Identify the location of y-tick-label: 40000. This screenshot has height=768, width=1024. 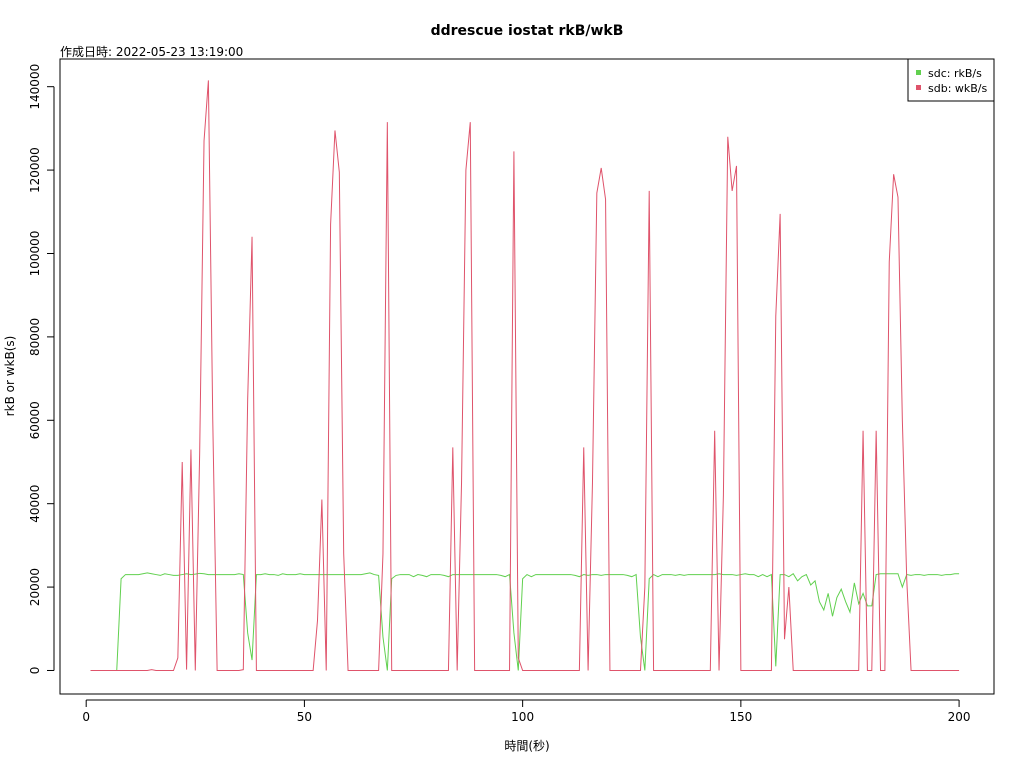
(35, 504).